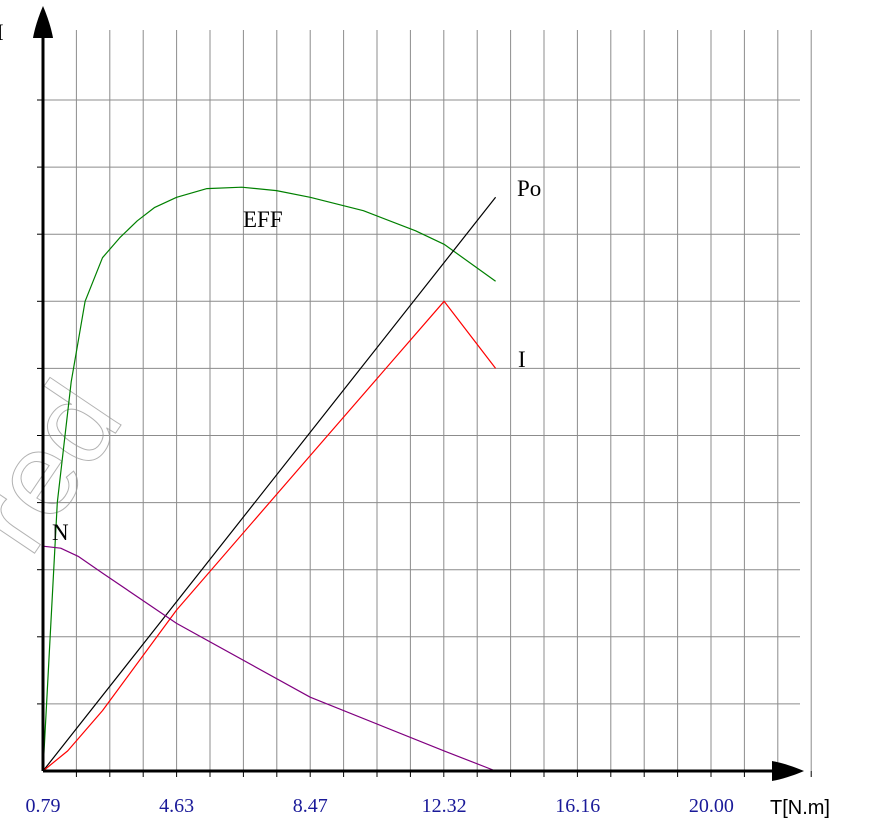  Describe the element at coordinates (800, 808) in the screenshot. I see `x-axis-title: T[N.m]` at that location.